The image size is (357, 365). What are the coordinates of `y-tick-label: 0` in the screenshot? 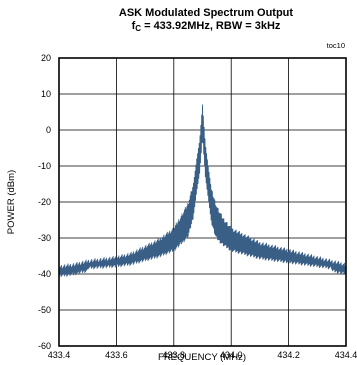 It's located at (48, 130).